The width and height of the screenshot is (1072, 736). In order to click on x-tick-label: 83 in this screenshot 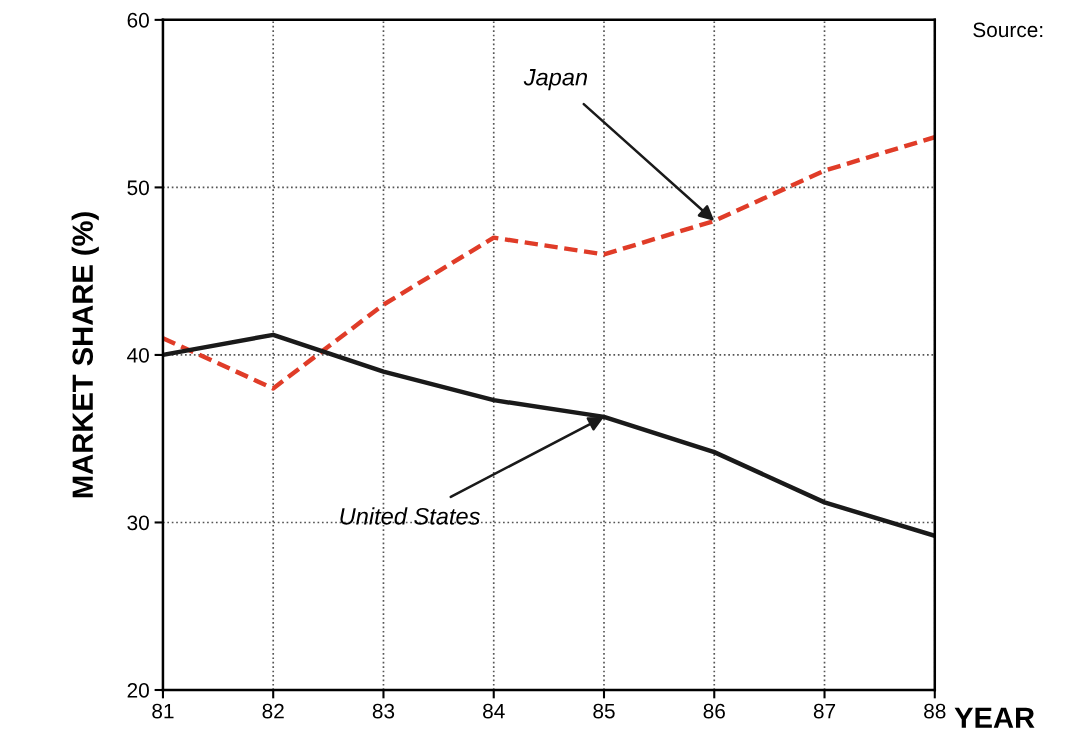, I will do `click(383, 711)`.